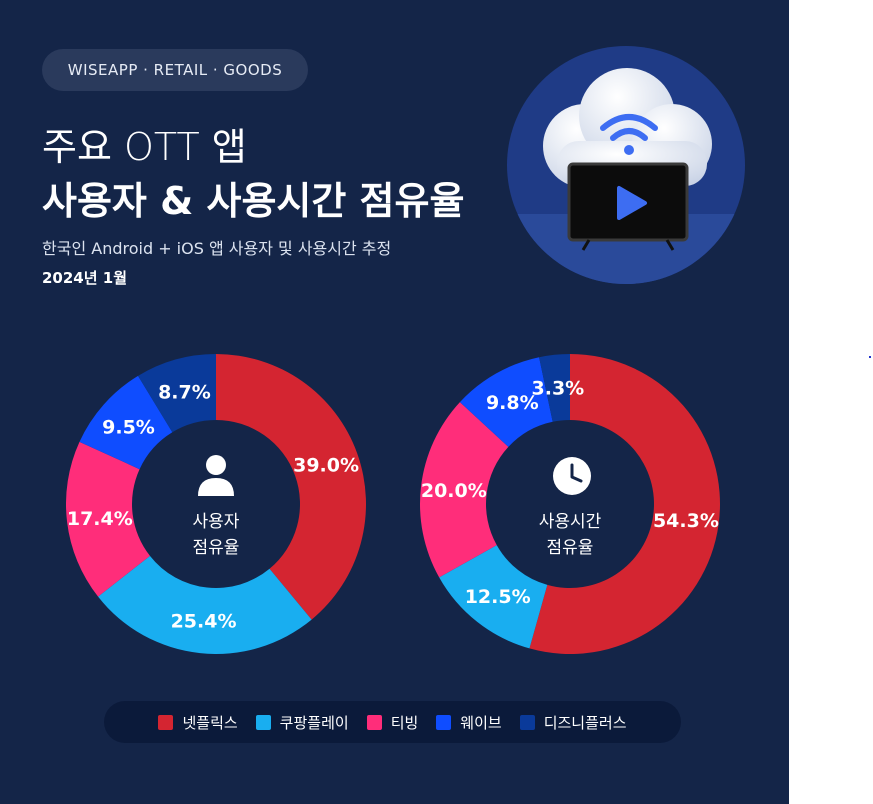 The image size is (873, 804). I want to click on slice-value-label: 39.0%, so click(326, 465).